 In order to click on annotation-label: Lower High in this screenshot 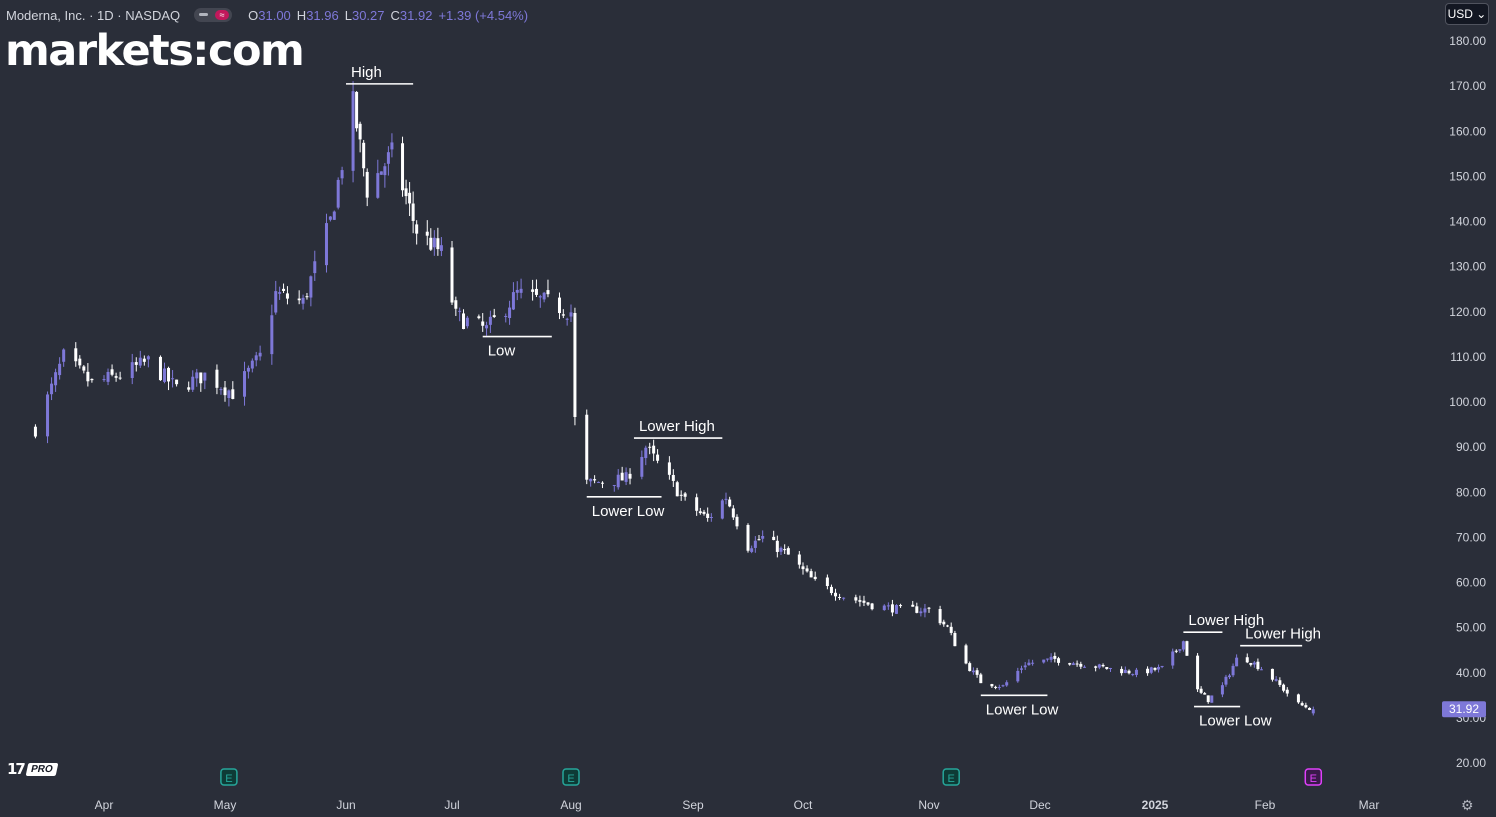, I will do `click(1283, 634)`.